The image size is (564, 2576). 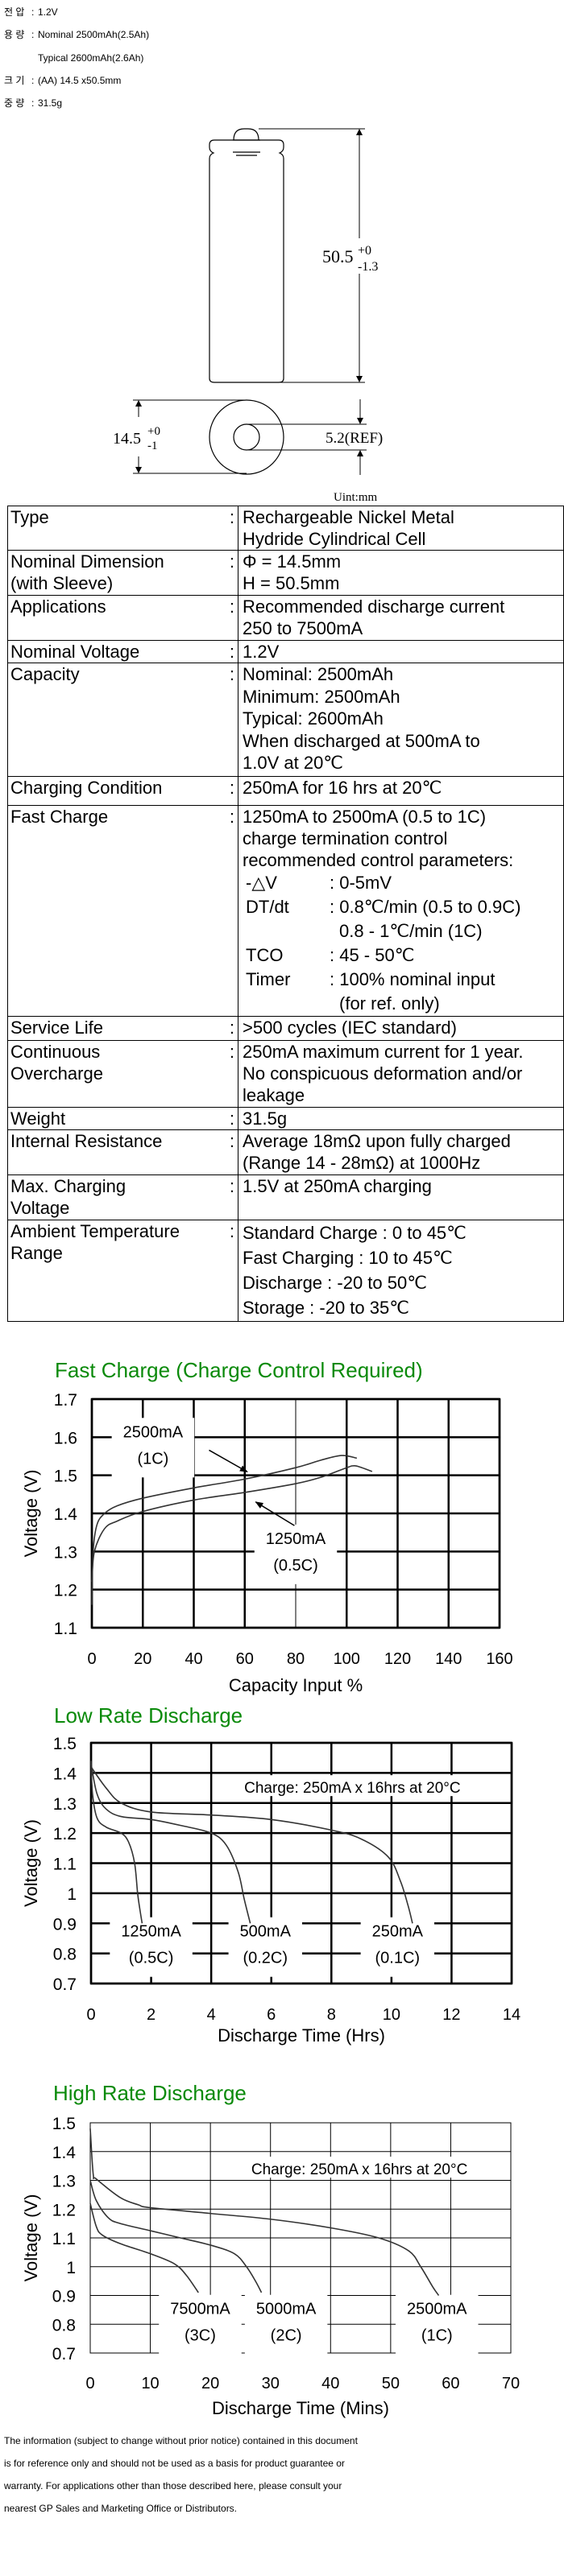 What do you see at coordinates (64, 2239) in the screenshot?
I see `y-tick-label: 1.1` at bounding box center [64, 2239].